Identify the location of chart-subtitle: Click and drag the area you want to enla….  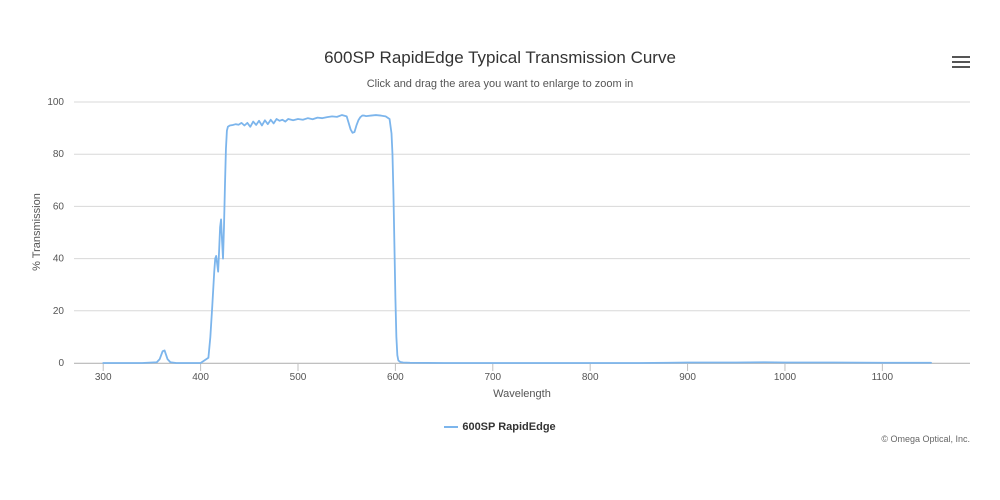
(500, 84).